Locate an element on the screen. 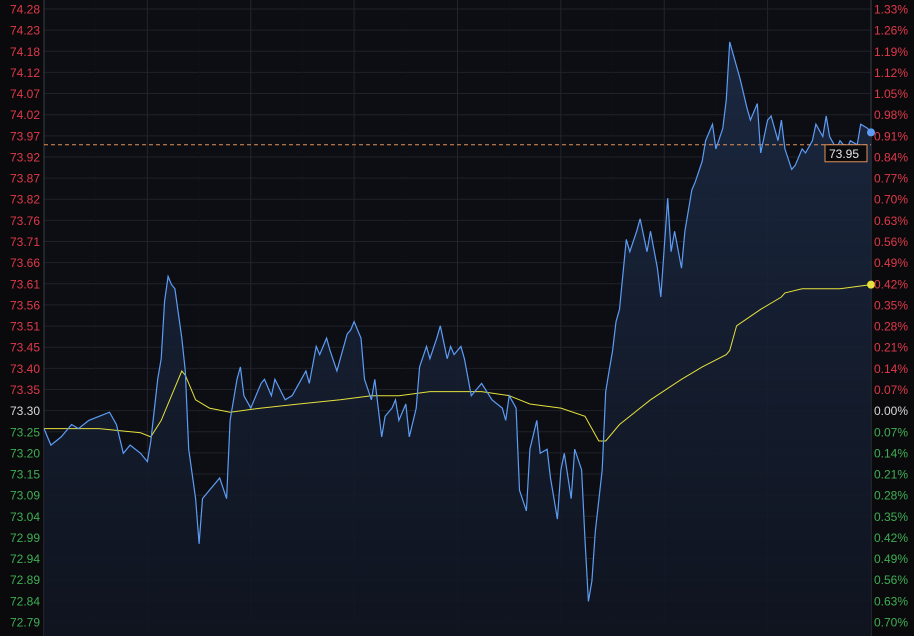 The width and height of the screenshot is (914, 636). left-axis-tick-label: 72.94 is located at coordinates (25, 559).